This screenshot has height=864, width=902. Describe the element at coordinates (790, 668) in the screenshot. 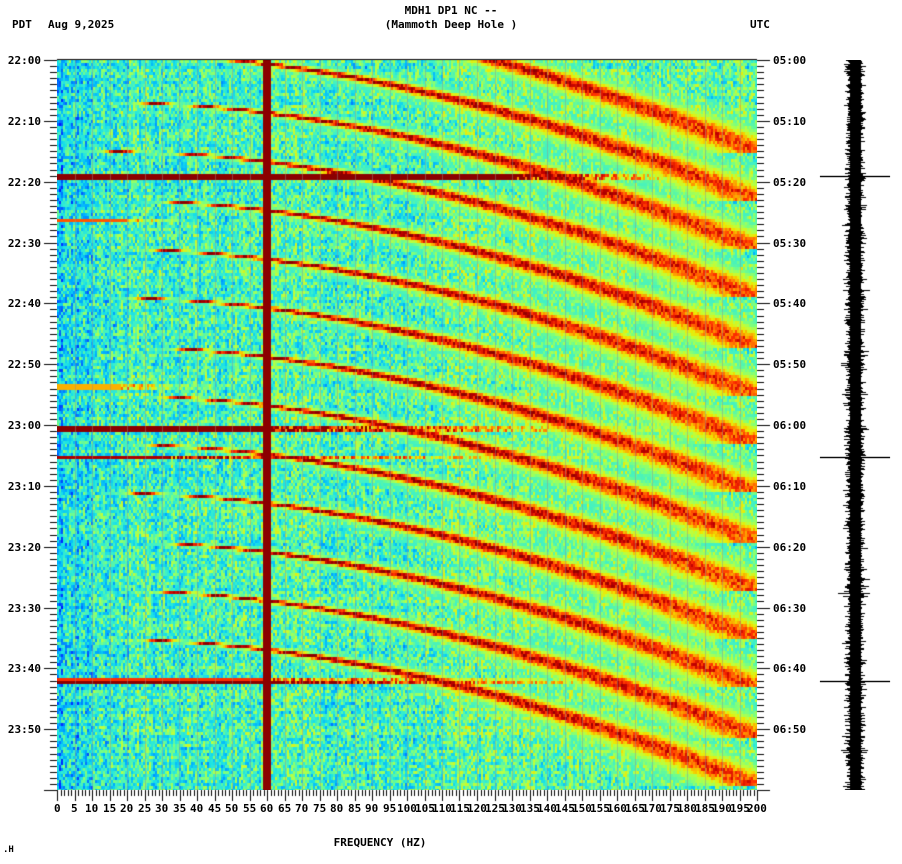

I see `right-time-tick-label: 06:40` at that location.